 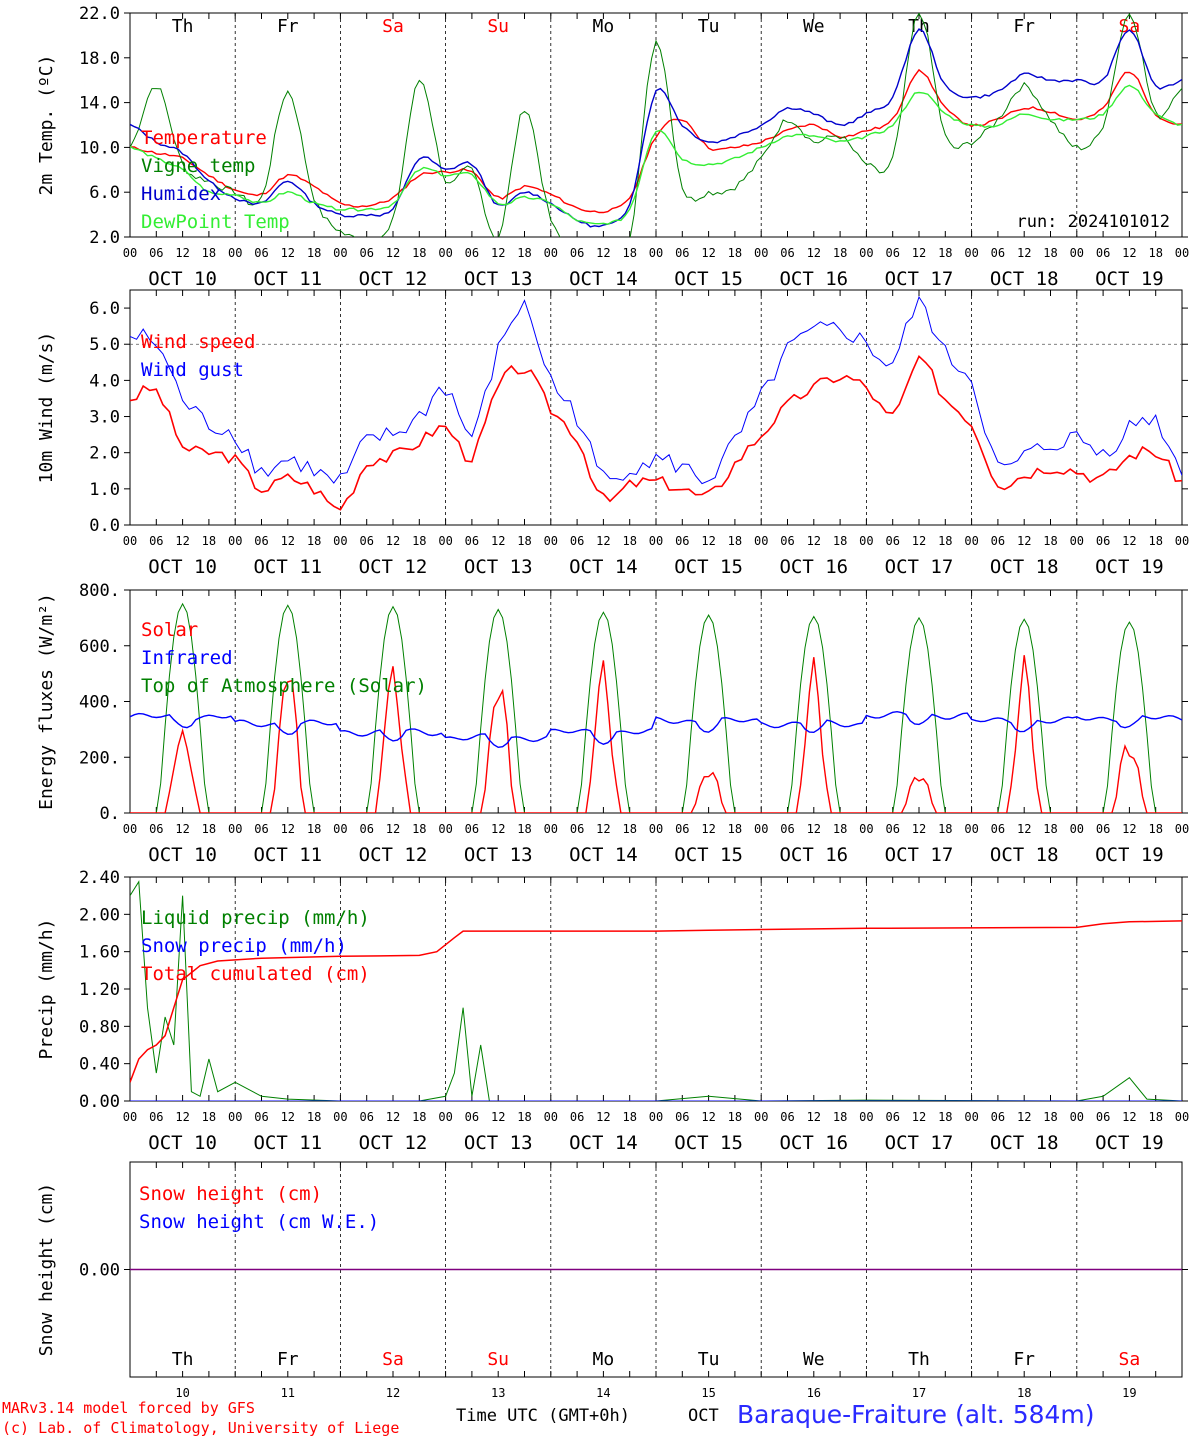 What do you see at coordinates (255, 918) in the screenshot?
I see `legend-entry: Liquid precip (mm/h)` at bounding box center [255, 918].